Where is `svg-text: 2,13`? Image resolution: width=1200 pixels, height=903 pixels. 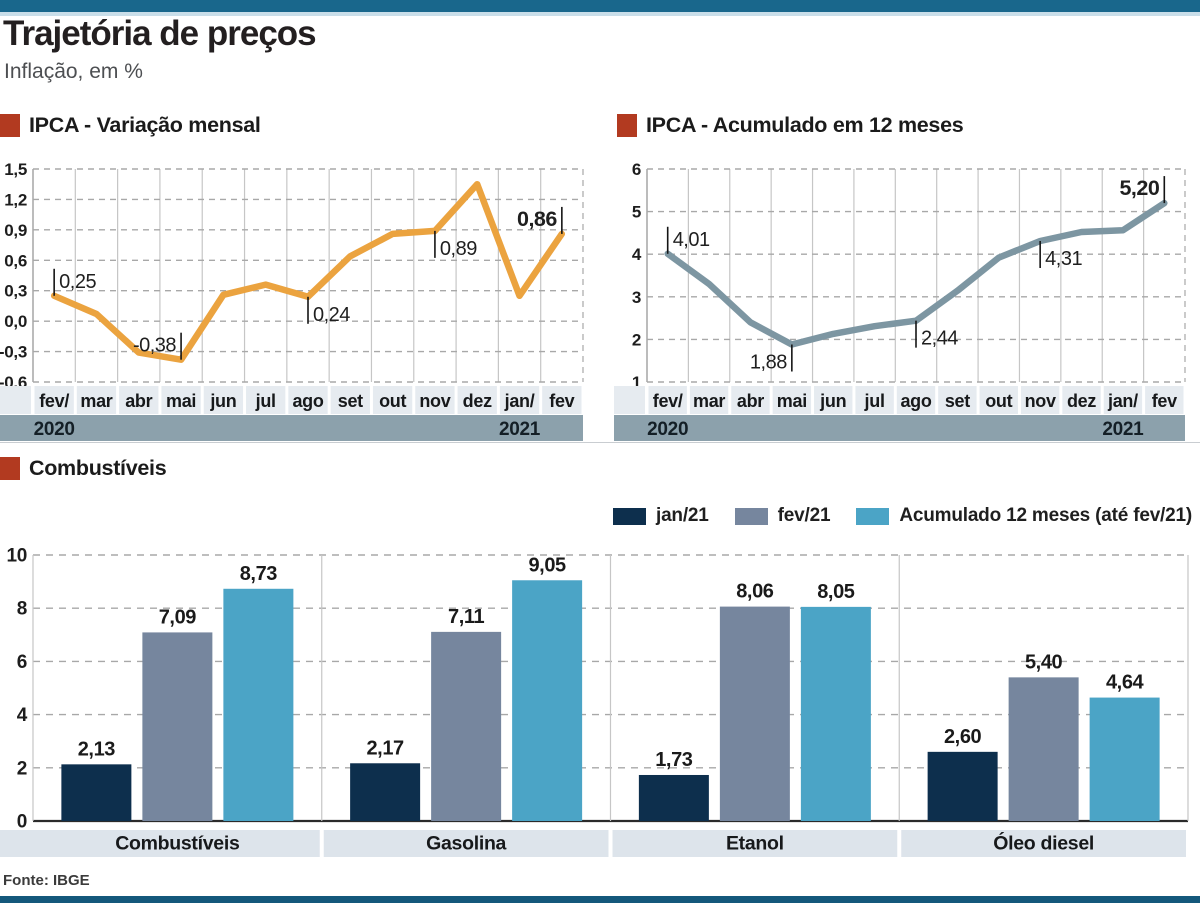
svg-text: 2,13 is located at coordinates (97, 749).